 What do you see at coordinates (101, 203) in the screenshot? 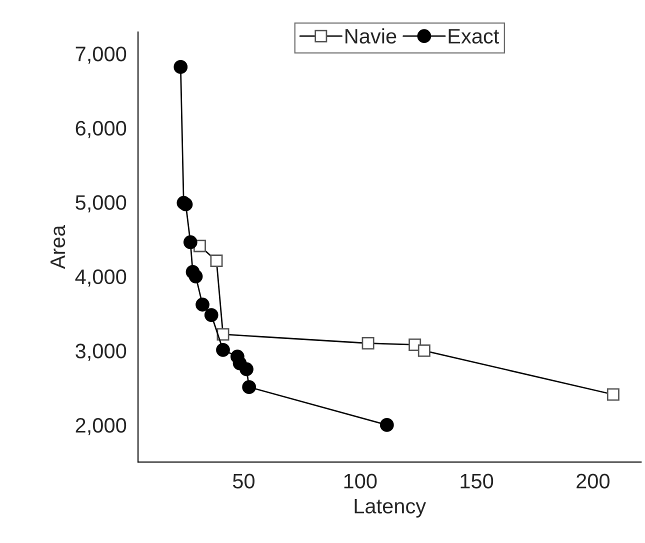
I see `y-tick-label: 5,000` at bounding box center [101, 203].